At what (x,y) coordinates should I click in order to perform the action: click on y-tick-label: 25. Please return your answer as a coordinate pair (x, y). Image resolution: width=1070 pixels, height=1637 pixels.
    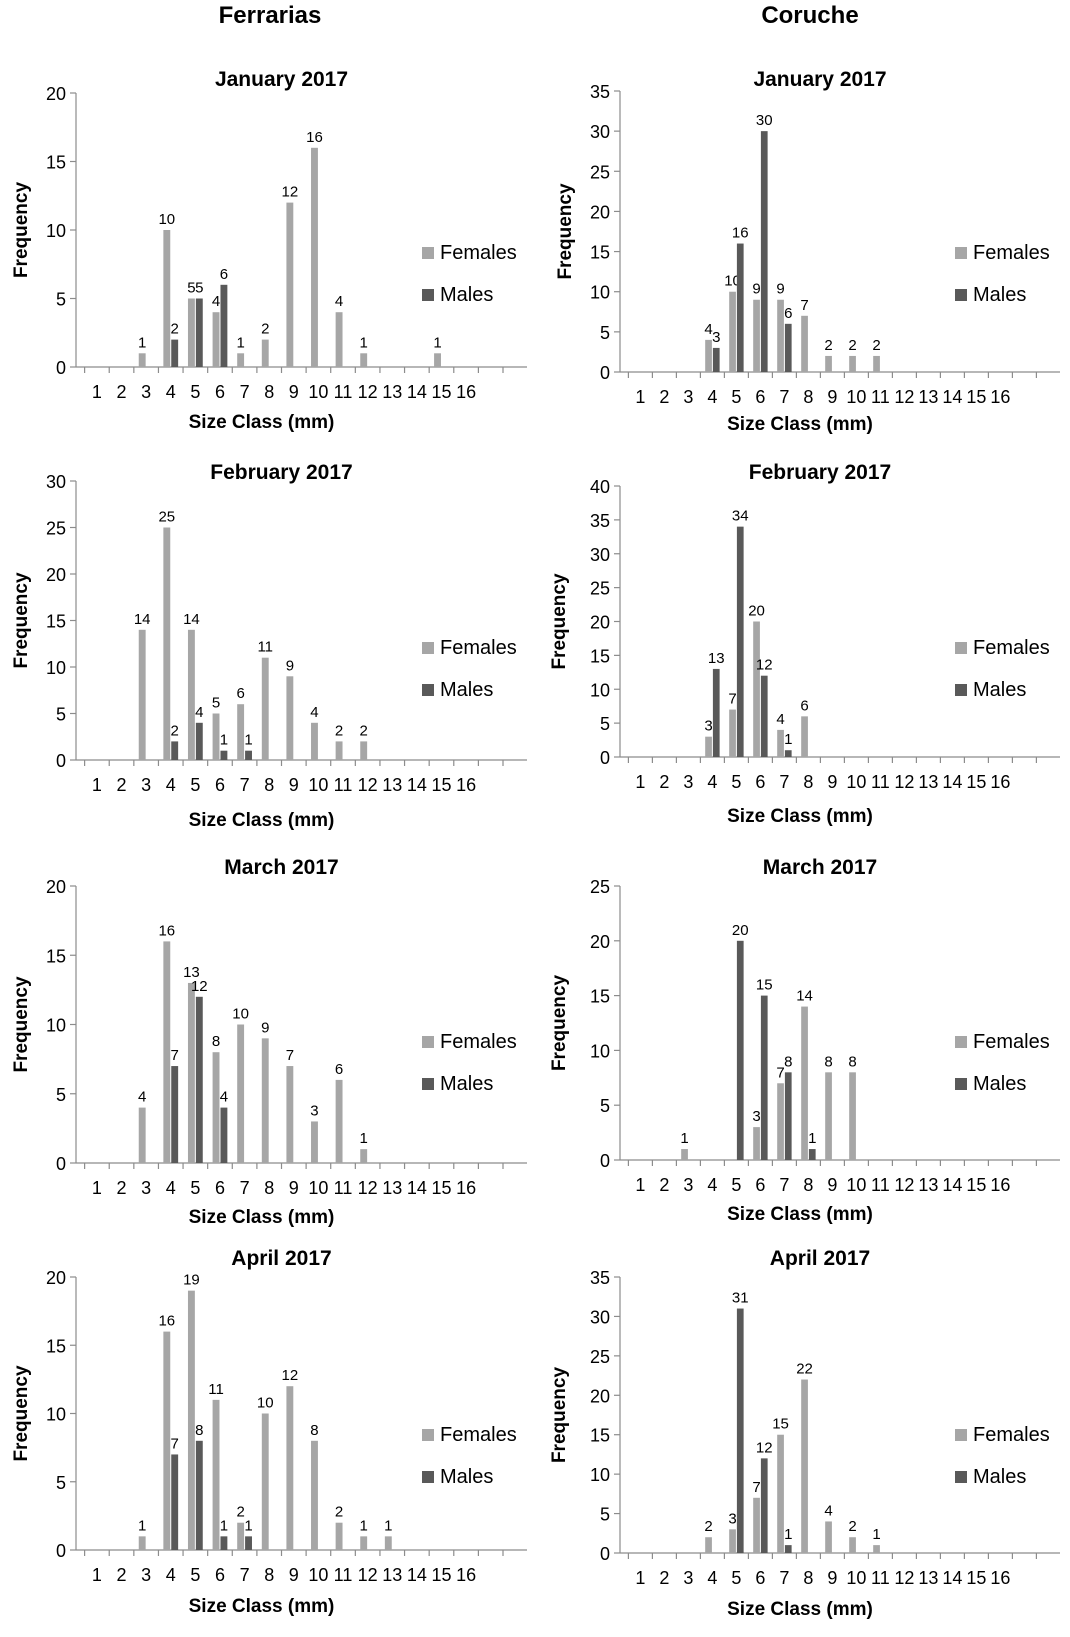
    Looking at the image, I should click on (600, 887).